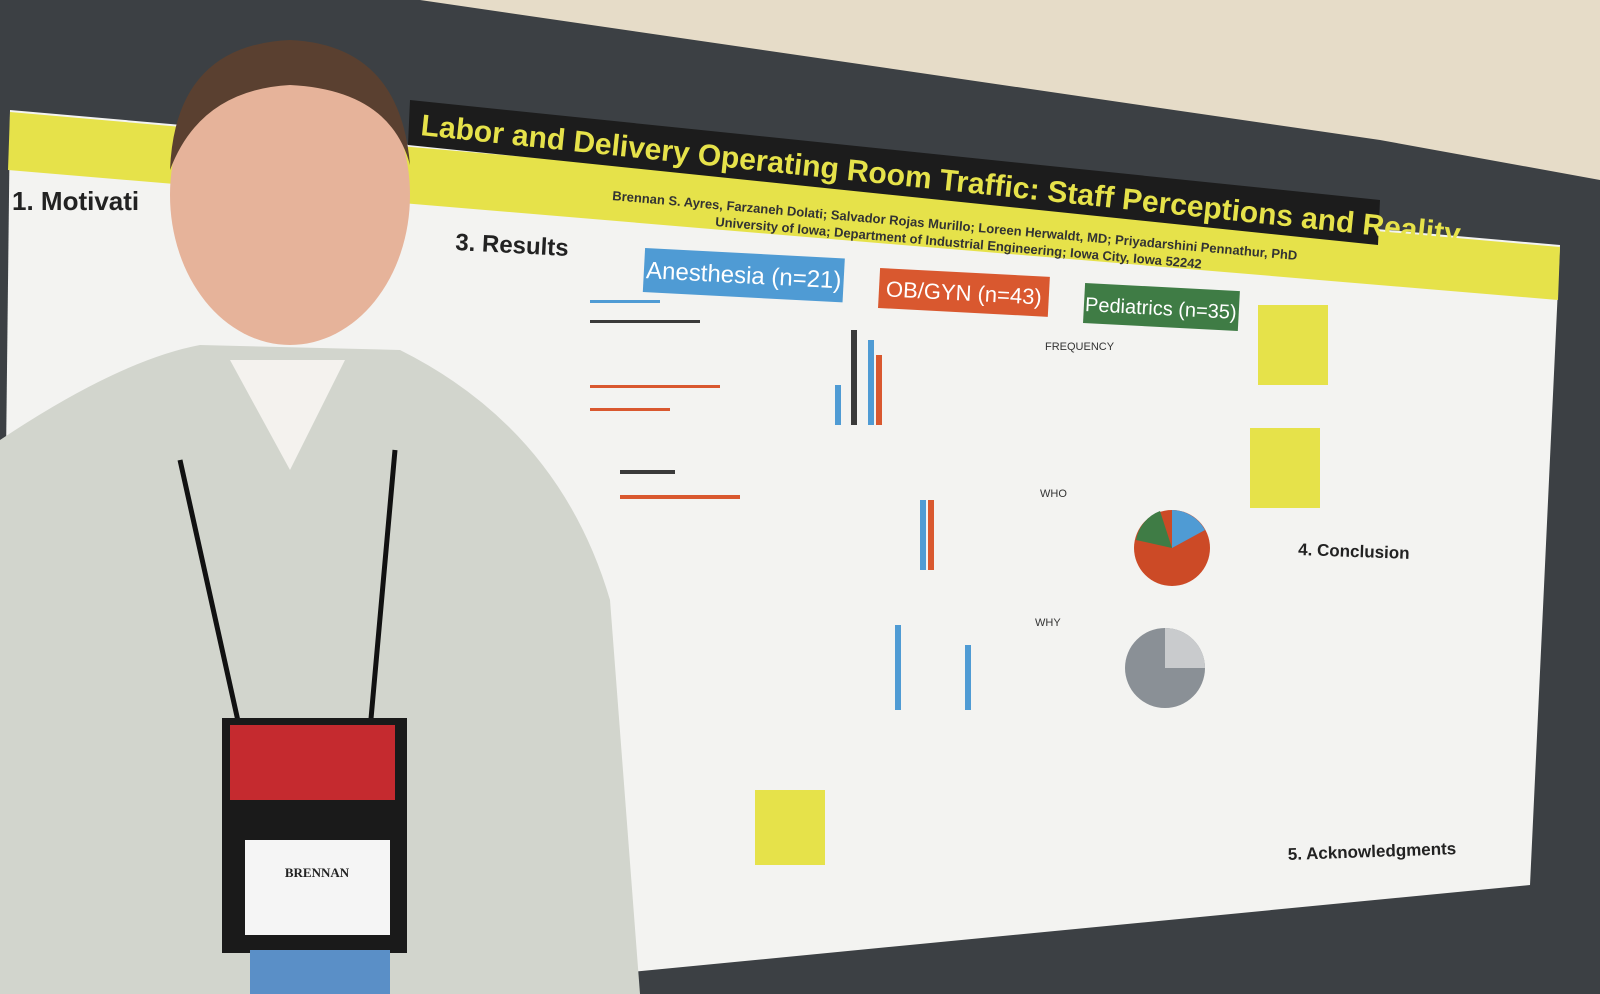 This screenshot has width=1600, height=994. What do you see at coordinates (1010, 90) in the screenshot?
I see `ceiling` at bounding box center [1010, 90].